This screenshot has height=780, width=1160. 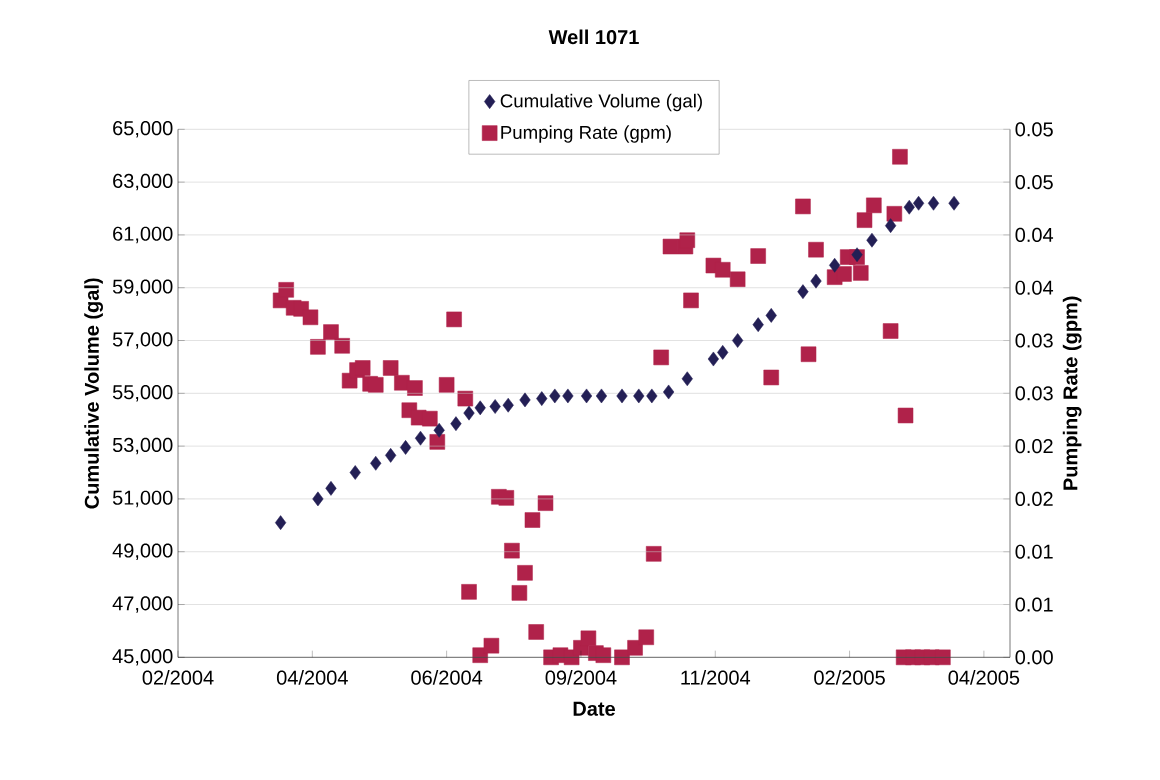 I want to click on y2-axis-title: Pumping Rate (gpm), so click(x=1072, y=393).